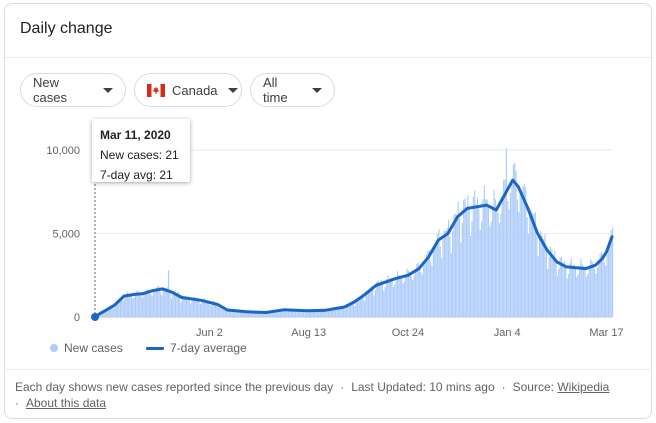 This screenshot has width=656, height=423. What do you see at coordinates (73, 90) in the screenshot?
I see `metric-dropdown: New cases` at bounding box center [73, 90].